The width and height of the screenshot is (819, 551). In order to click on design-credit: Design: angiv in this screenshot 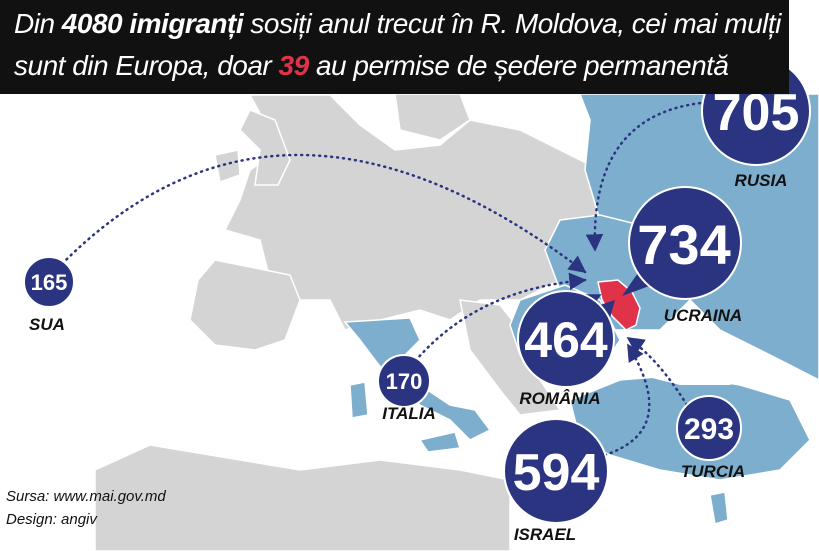, I will do `click(51, 519)`.